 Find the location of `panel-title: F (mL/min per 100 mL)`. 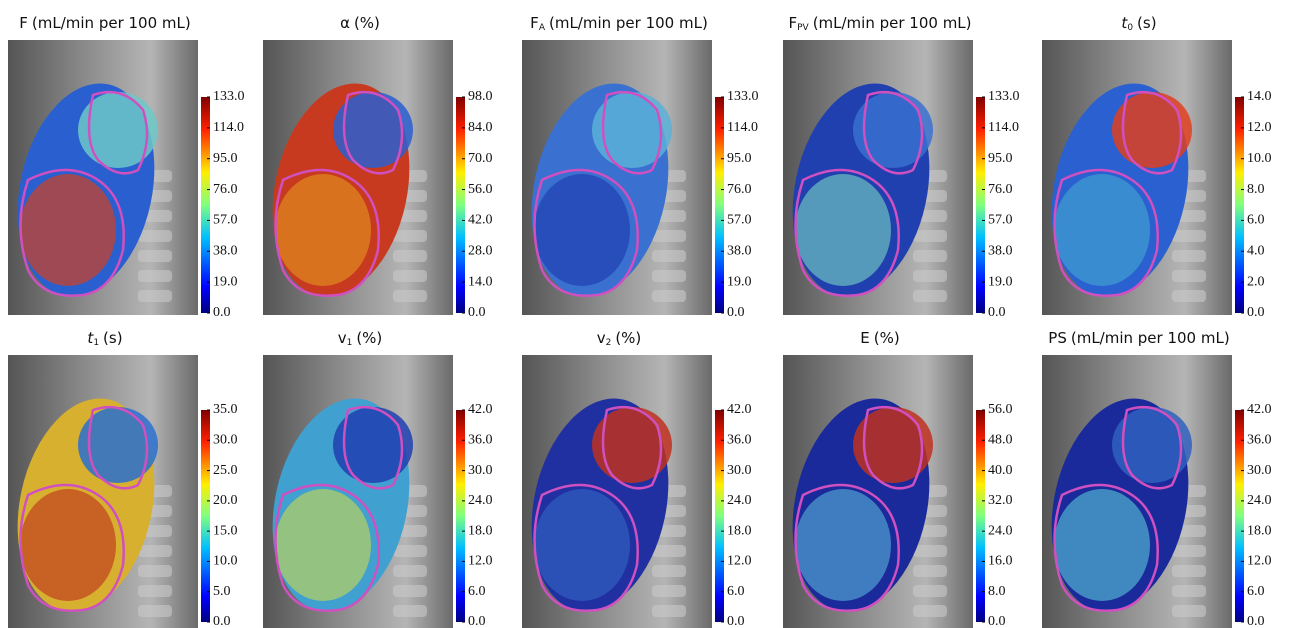

panel-title: F (mL/min per 100 mL) is located at coordinates (104, 23).